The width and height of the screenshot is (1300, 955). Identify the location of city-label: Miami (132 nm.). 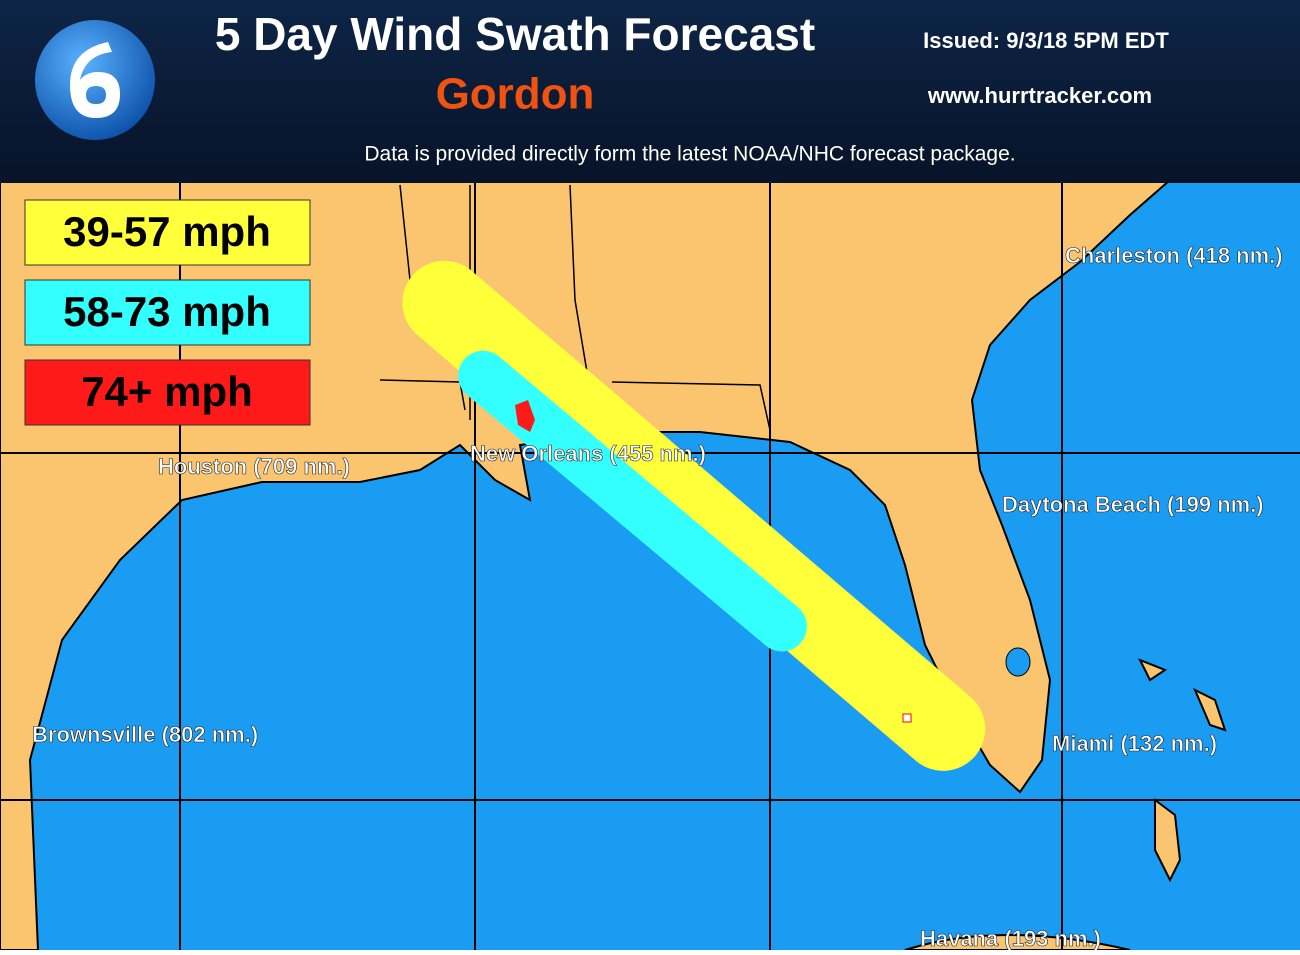
(1134, 743).